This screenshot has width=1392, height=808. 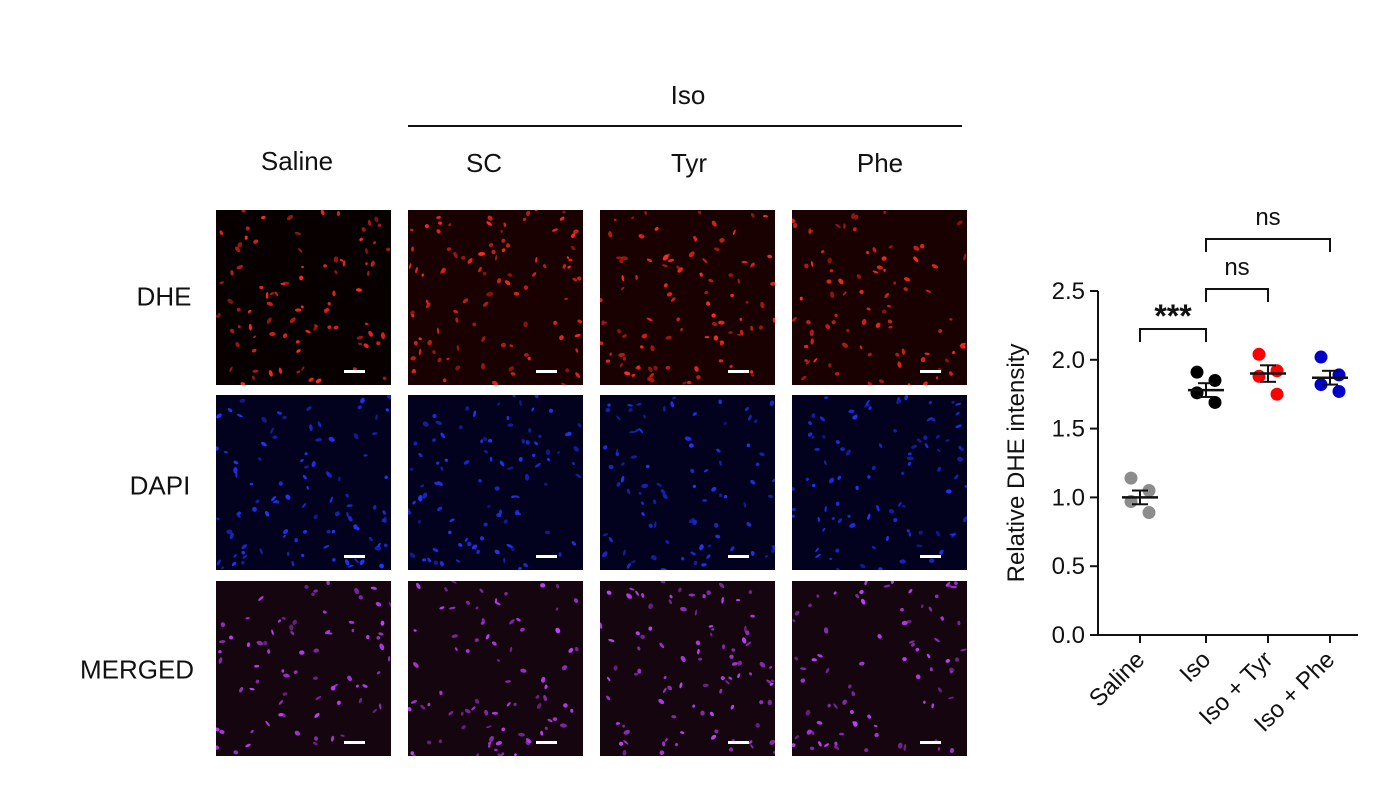 I want to click on micrograph-dapi-phe, so click(x=879, y=482).